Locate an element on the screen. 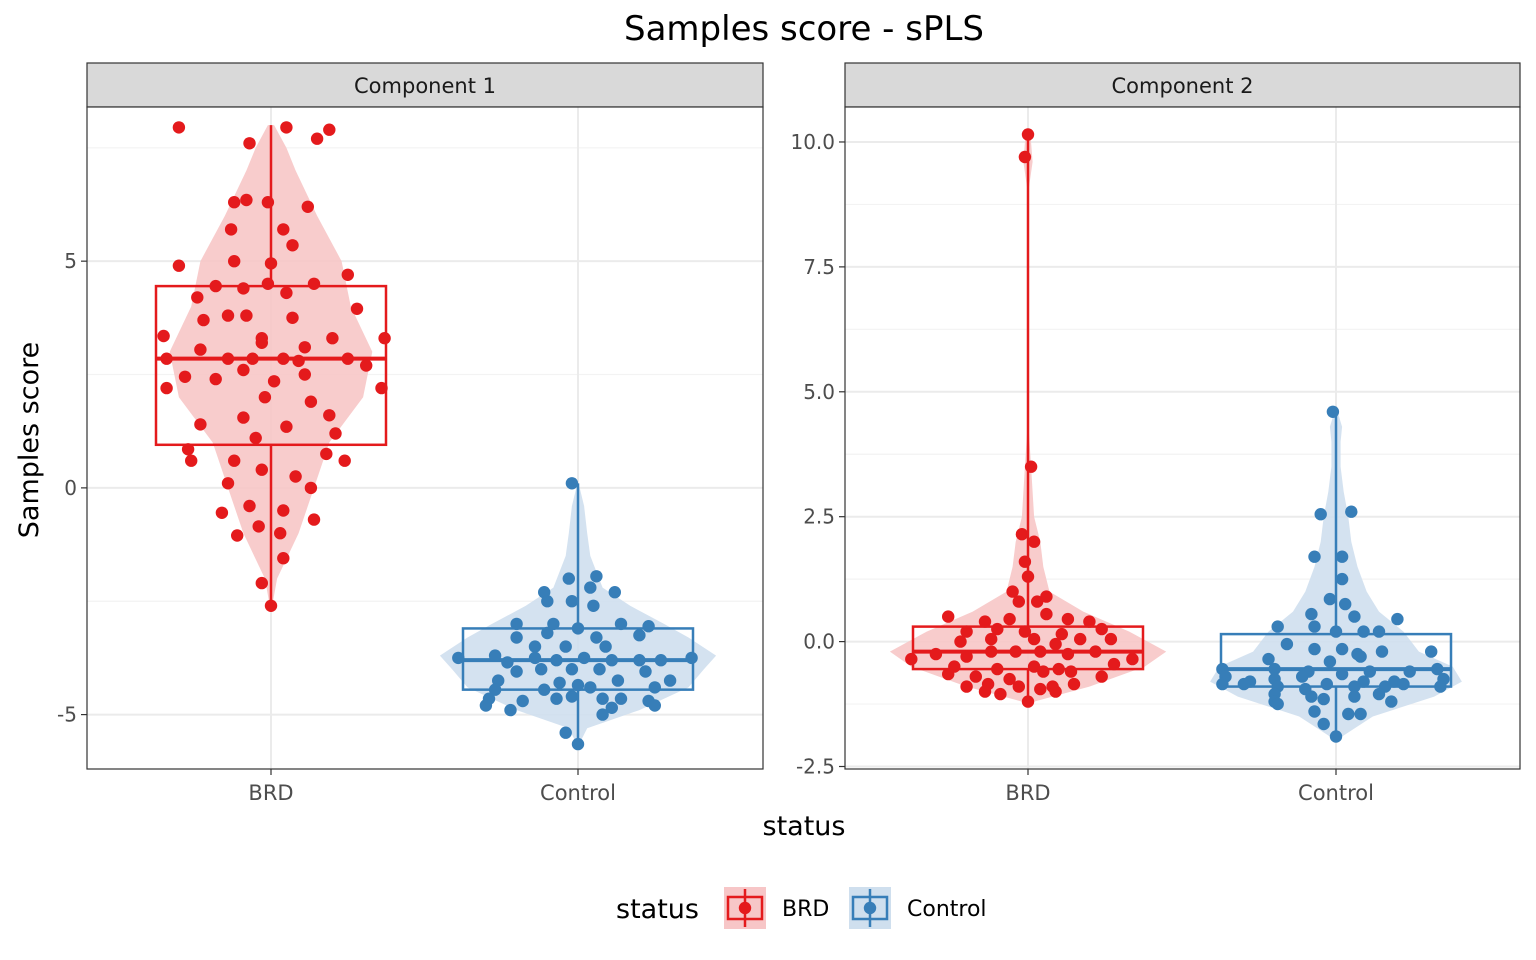 This screenshot has width=1536, height=960. legend-title: status is located at coordinates (657, 909).